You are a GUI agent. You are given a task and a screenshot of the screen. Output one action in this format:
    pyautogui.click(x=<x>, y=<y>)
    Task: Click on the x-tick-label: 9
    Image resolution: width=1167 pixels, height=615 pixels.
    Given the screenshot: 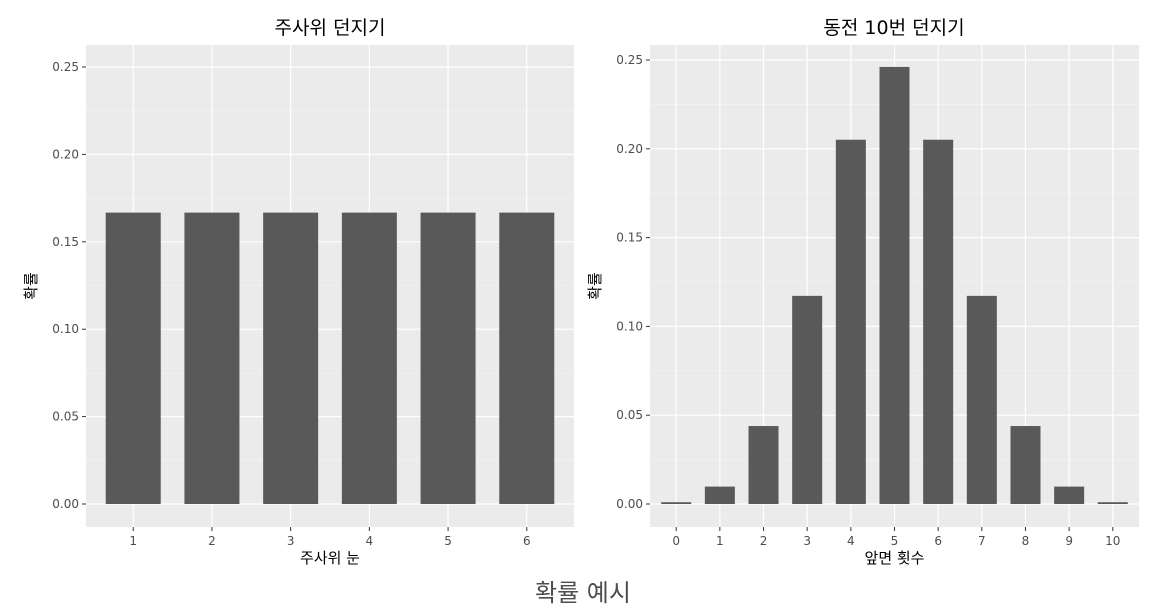 What is the action you would take?
    pyautogui.click(x=1069, y=541)
    